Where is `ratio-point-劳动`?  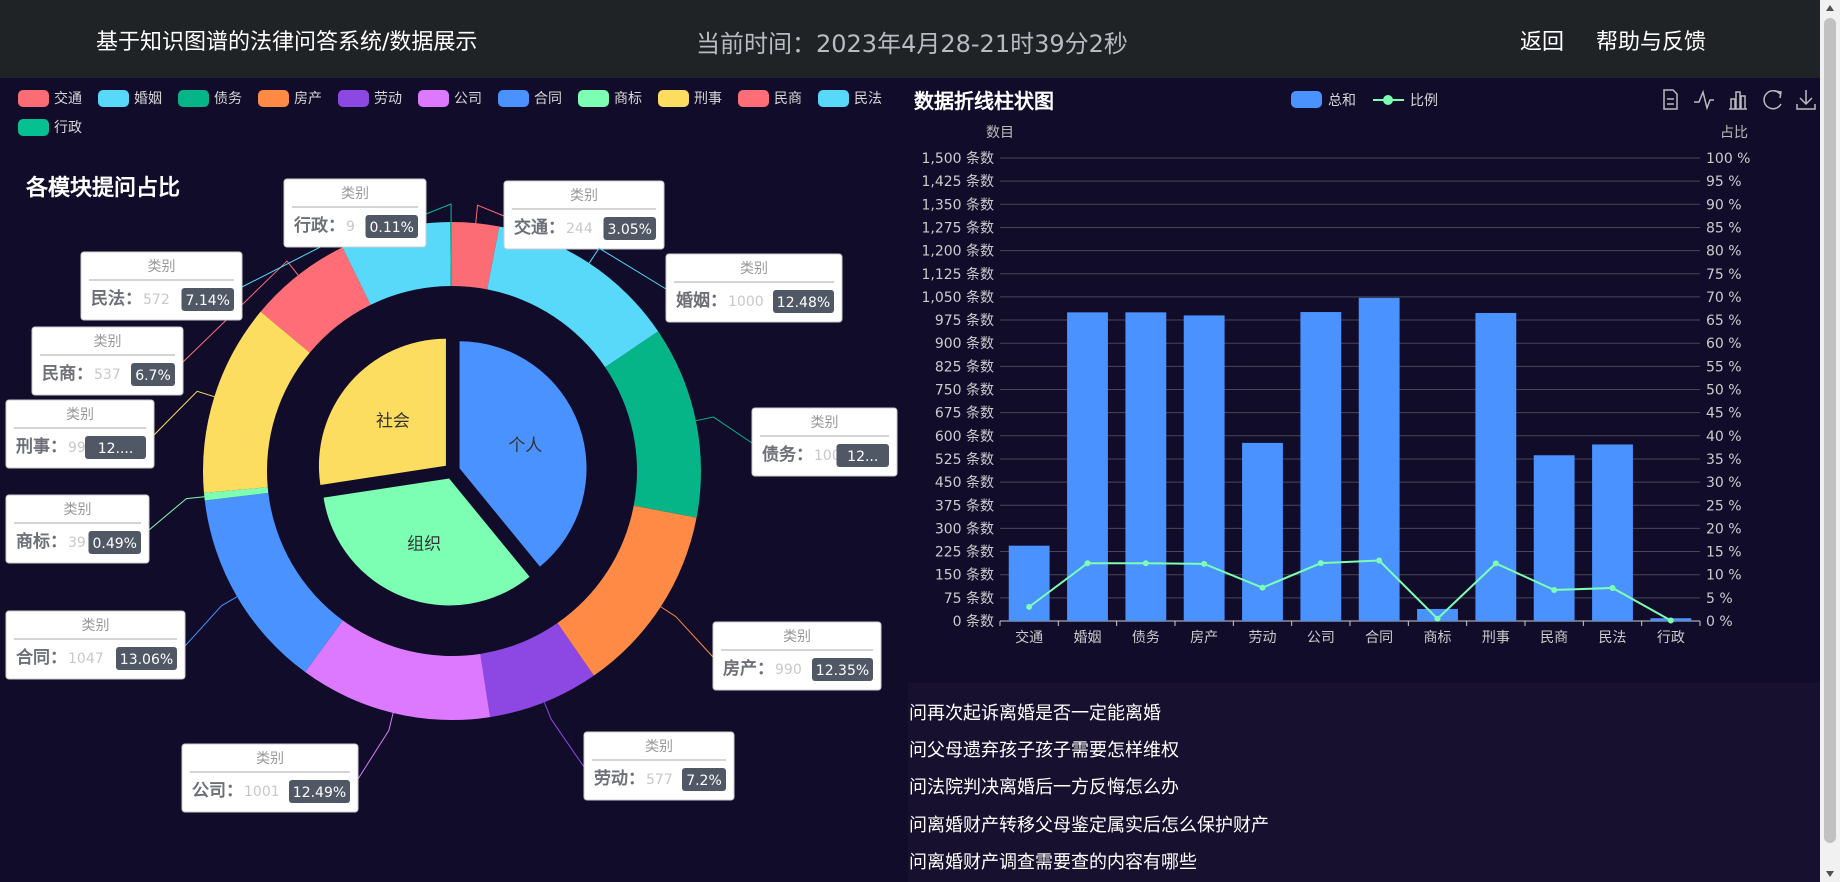 ratio-point-劳动 is located at coordinates (1262, 587).